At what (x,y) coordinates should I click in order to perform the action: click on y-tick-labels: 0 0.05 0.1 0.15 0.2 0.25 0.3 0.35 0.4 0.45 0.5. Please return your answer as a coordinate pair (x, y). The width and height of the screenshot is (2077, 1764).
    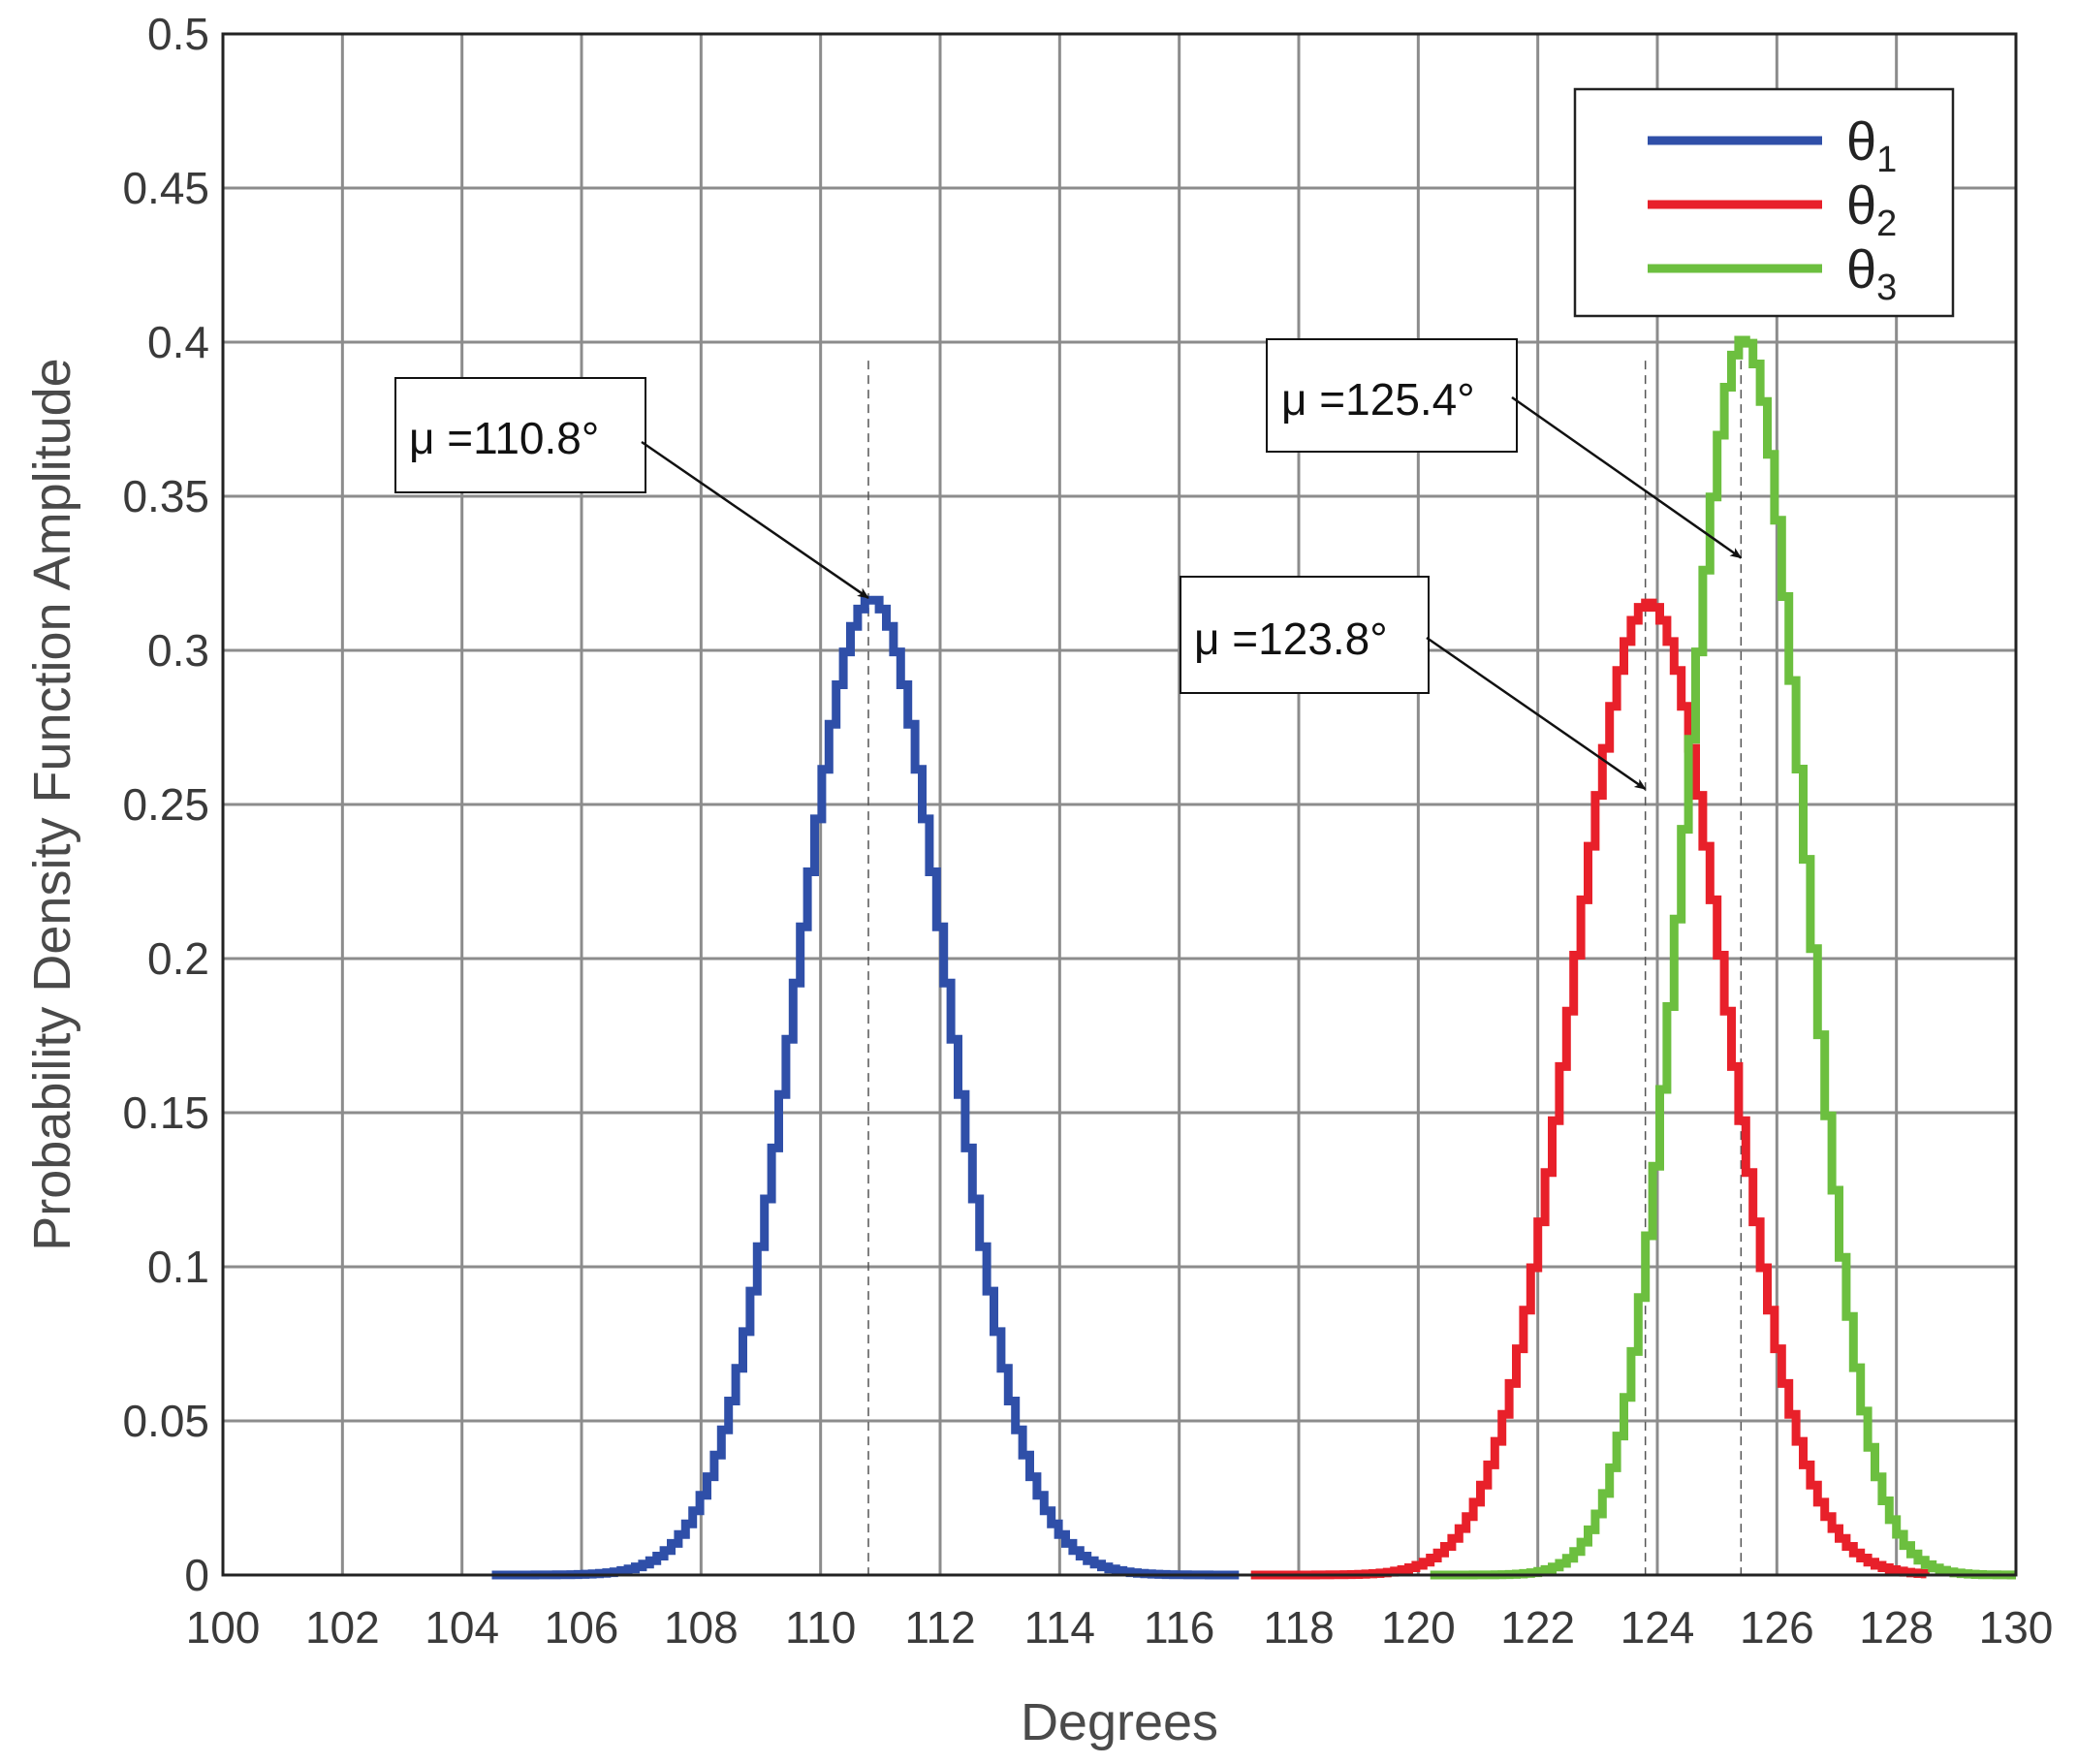
    Looking at the image, I should click on (165, 805).